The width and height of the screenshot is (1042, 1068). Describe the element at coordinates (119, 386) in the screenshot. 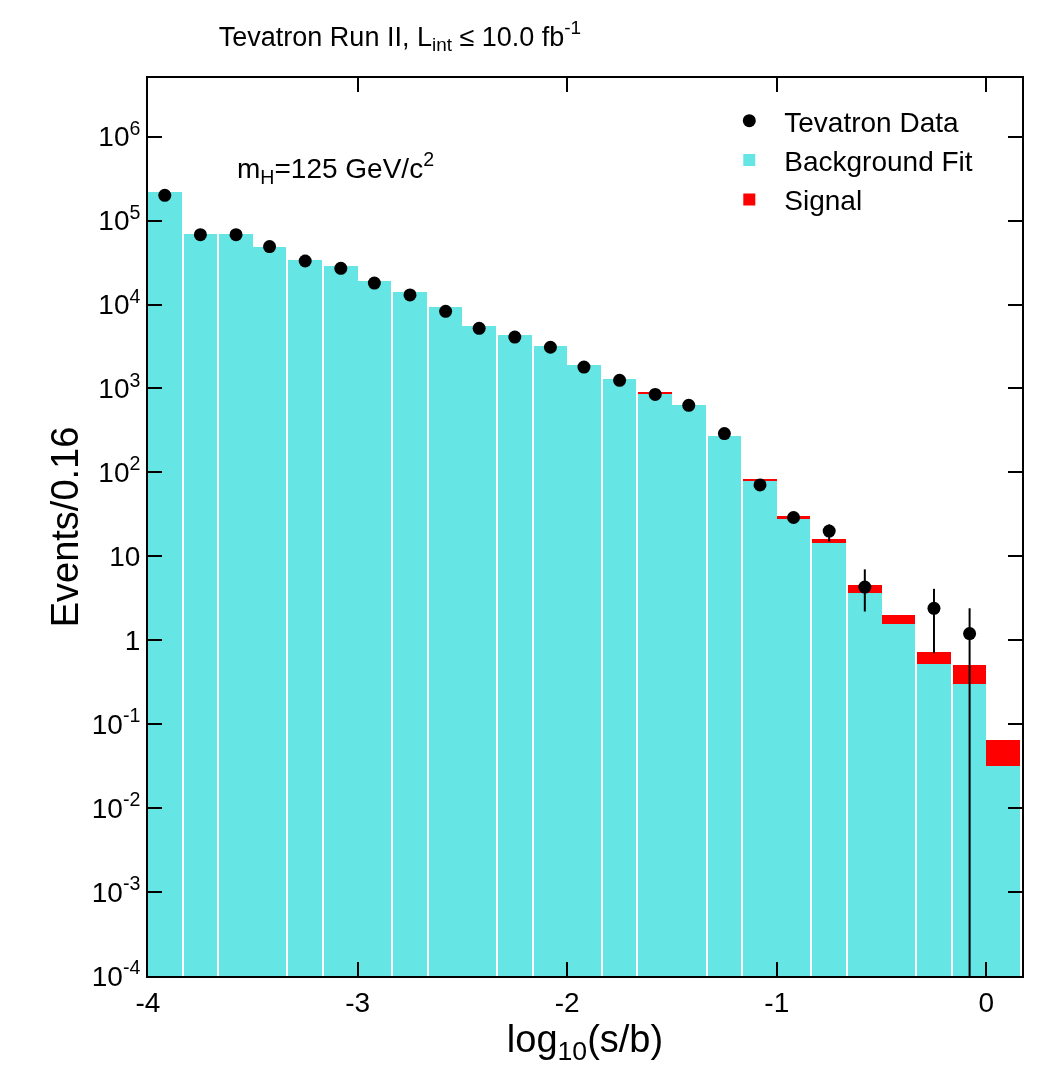

I see `y-tick-label: 10$^{3}$` at that location.